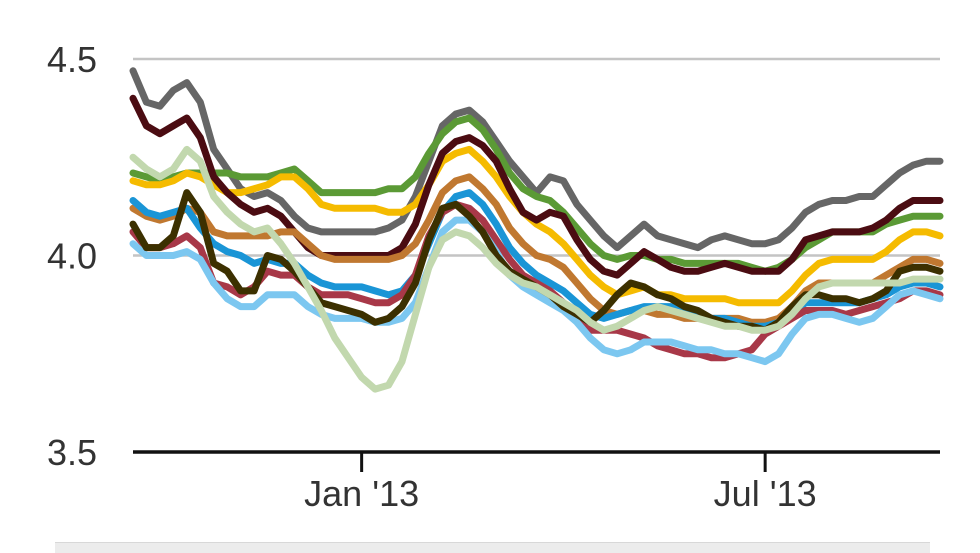  What do you see at coordinates (492, 547) in the screenshot?
I see `panel-bottom-edge` at bounding box center [492, 547].